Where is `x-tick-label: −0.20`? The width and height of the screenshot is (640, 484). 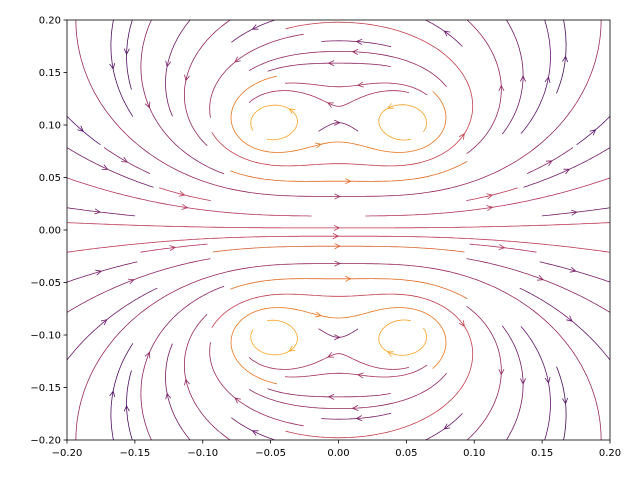 x-tick-label: −0.20 is located at coordinates (67, 453).